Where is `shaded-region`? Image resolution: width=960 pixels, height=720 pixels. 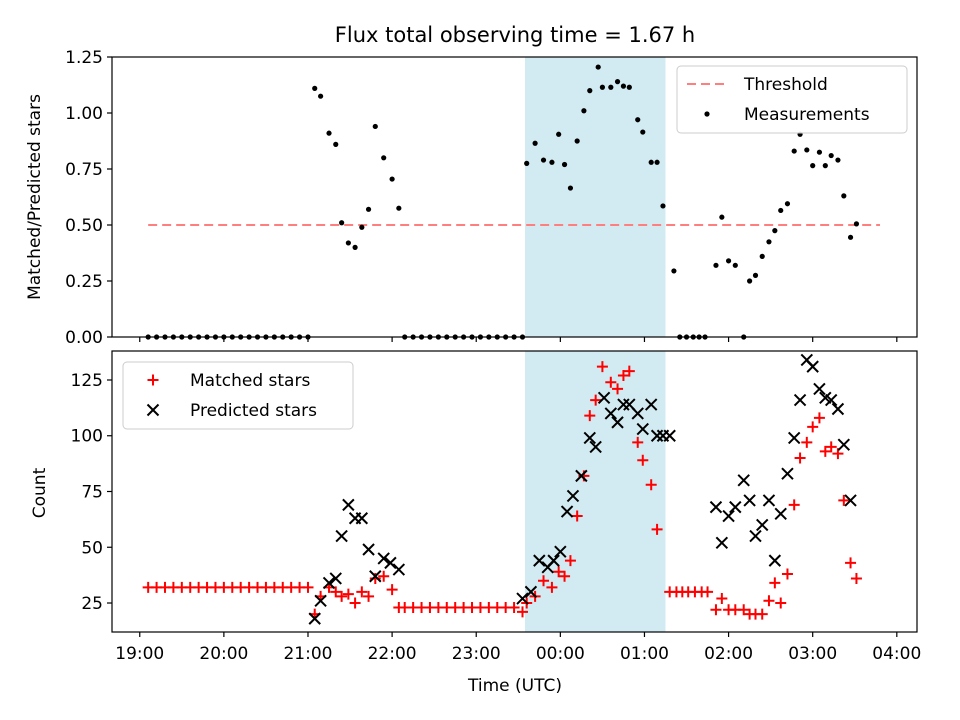 shaded-region is located at coordinates (595, 491).